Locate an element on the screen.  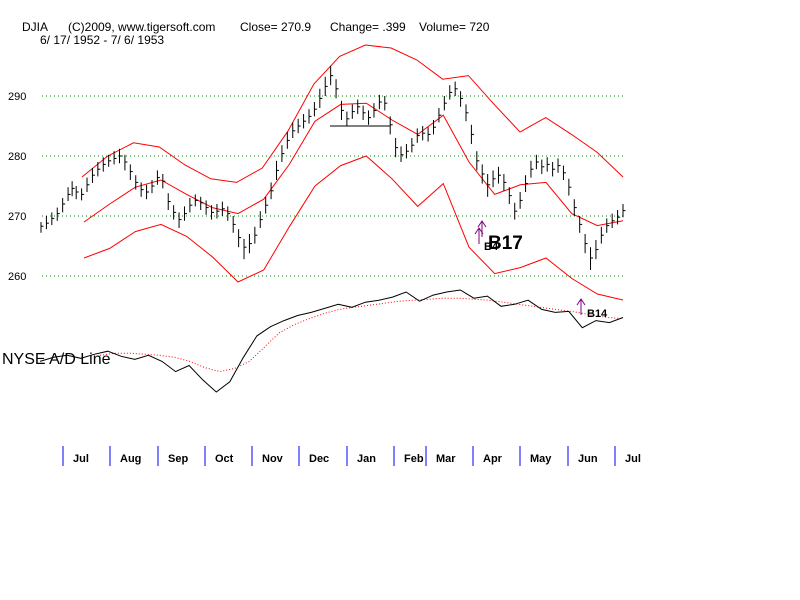
ad-line is located at coordinates (331, 341).